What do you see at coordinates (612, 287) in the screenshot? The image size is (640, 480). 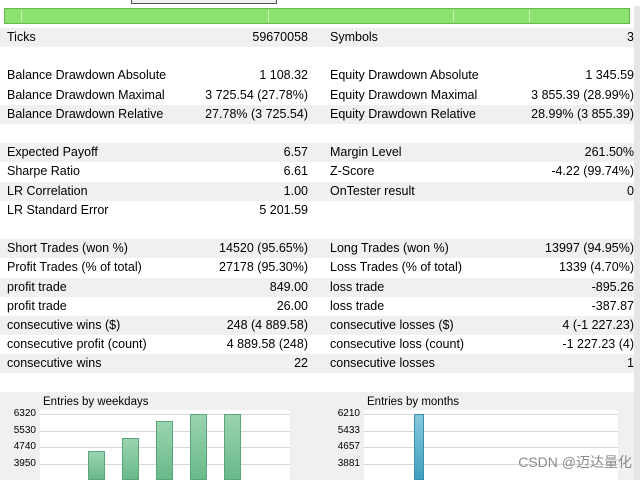 I see `stat-value: -895.26` at bounding box center [612, 287].